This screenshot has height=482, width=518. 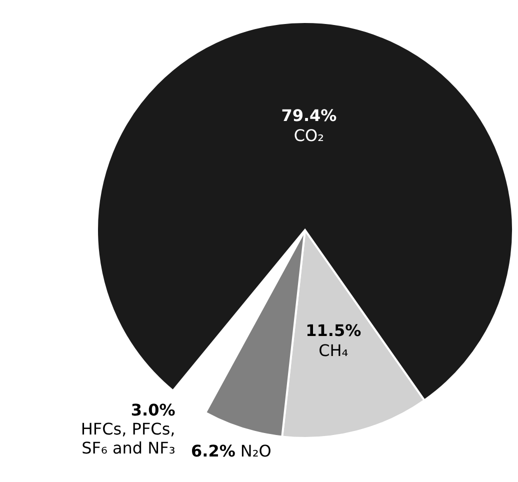 What do you see at coordinates (213, 450) in the screenshot?
I see `data-label: 6.2%` at bounding box center [213, 450].